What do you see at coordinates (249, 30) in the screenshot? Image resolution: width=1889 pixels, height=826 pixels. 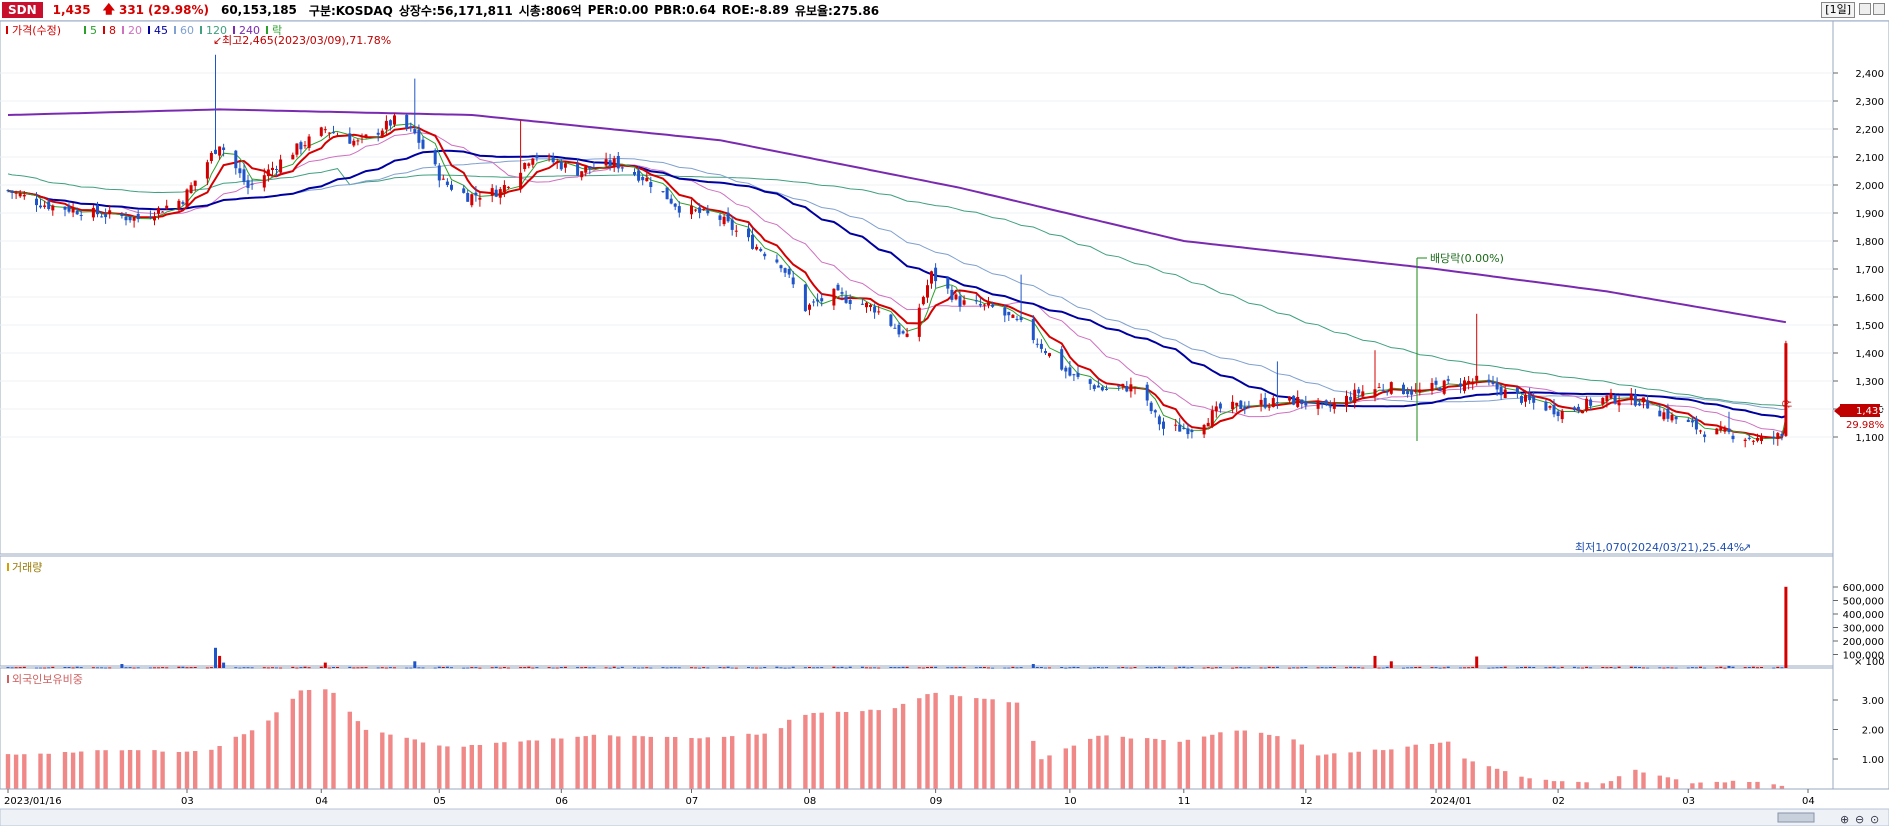 I see `legend-label: 240` at bounding box center [249, 30].